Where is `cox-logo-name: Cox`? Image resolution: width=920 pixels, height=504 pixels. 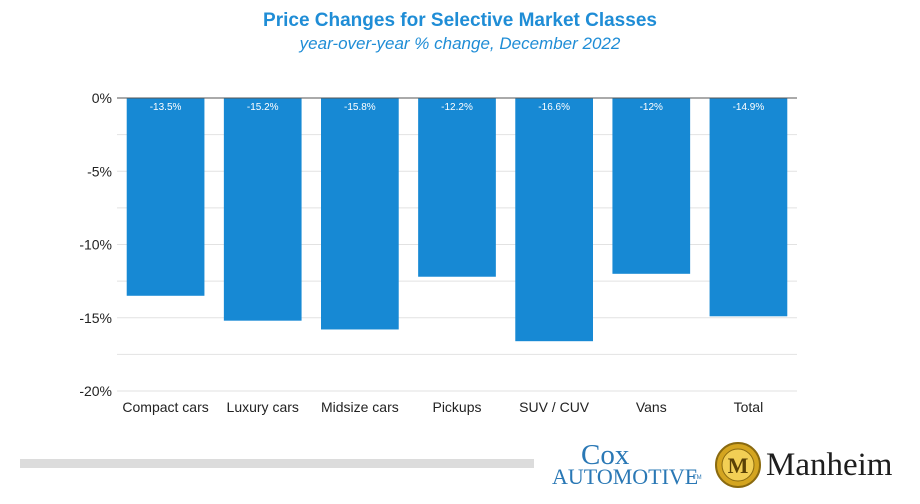
cox-logo-name: Cox is located at coordinates (605, 455).